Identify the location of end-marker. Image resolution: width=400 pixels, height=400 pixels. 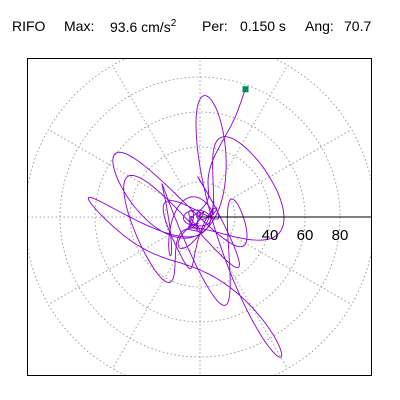
(245, 89).